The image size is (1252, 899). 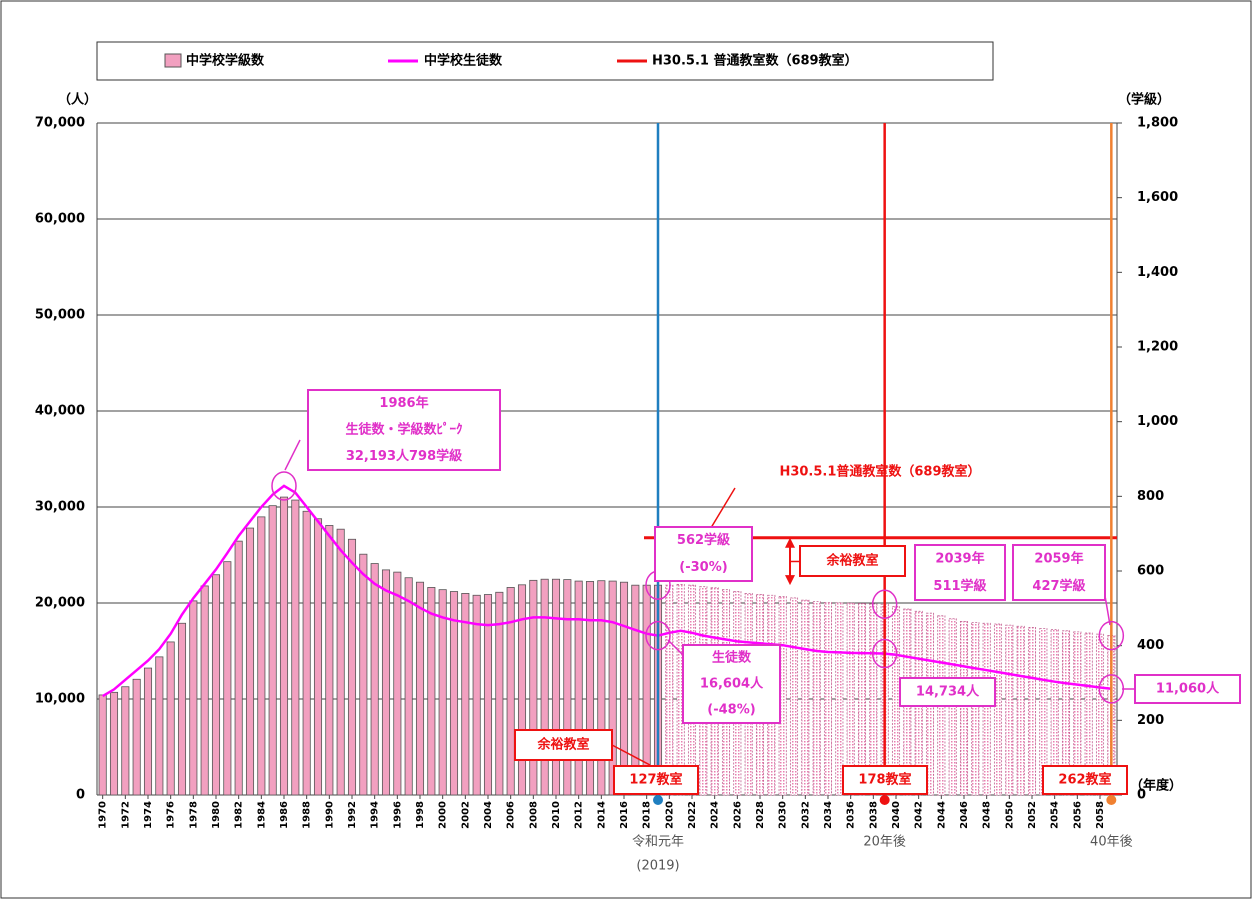 I want to click on annotation-text: (-48%), so click(x=731, y=710).